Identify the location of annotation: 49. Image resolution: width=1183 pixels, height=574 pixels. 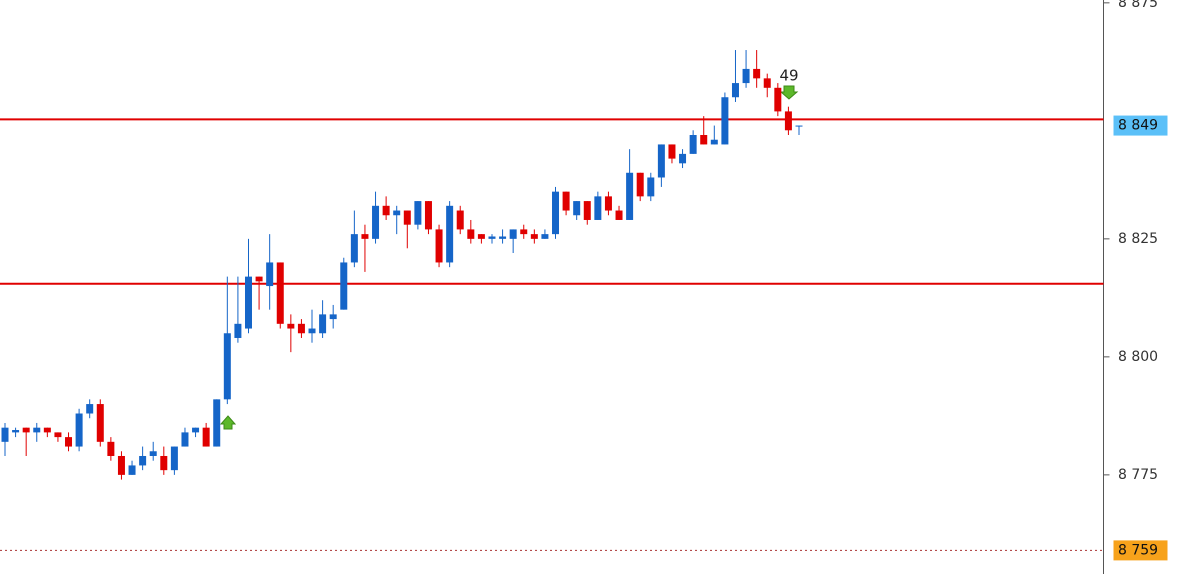
(788, 76).